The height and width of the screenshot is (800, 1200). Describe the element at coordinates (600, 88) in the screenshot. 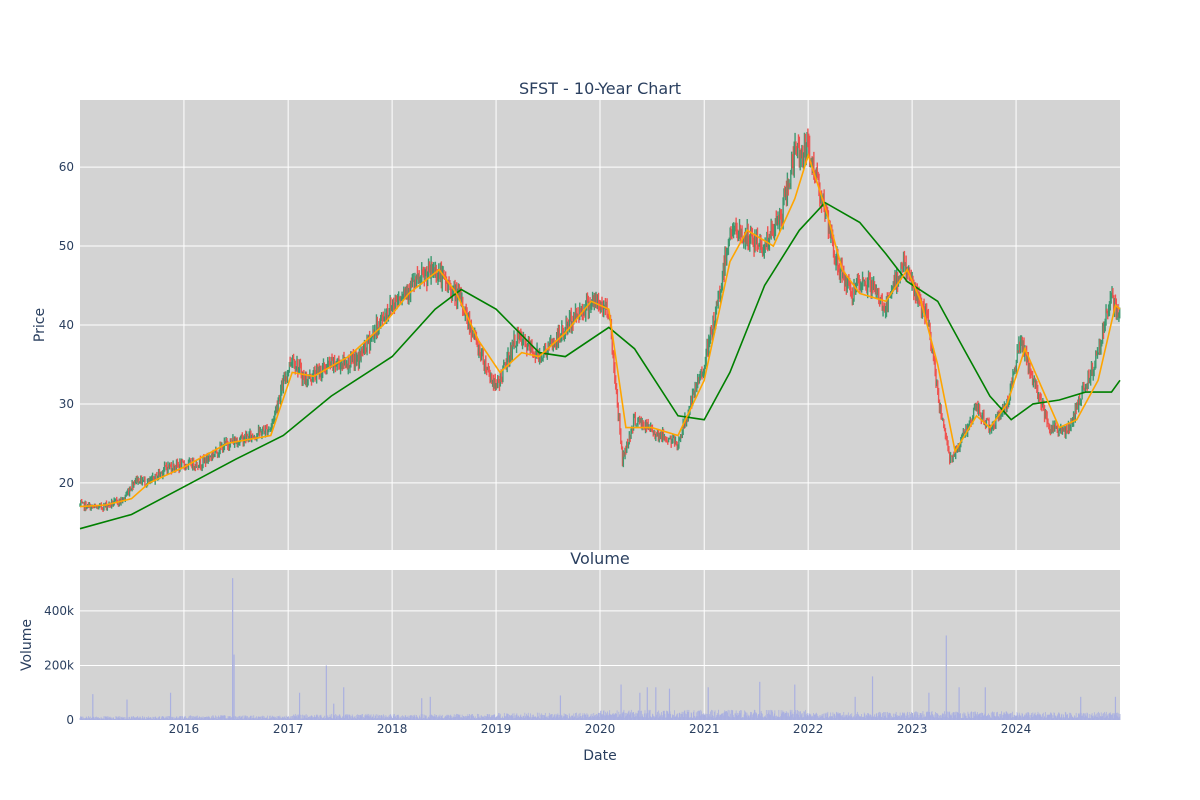

I see `price-chart-title: SFST - 10-Year Chart` at that location.